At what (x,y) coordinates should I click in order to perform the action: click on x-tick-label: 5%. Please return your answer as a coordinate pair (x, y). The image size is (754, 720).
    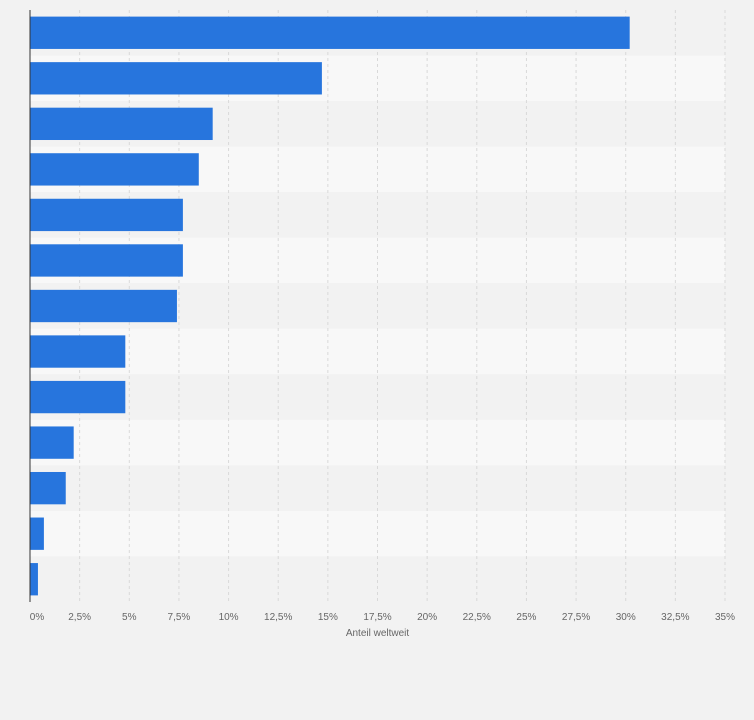
    Looking at the image, I should click on (129, 617).